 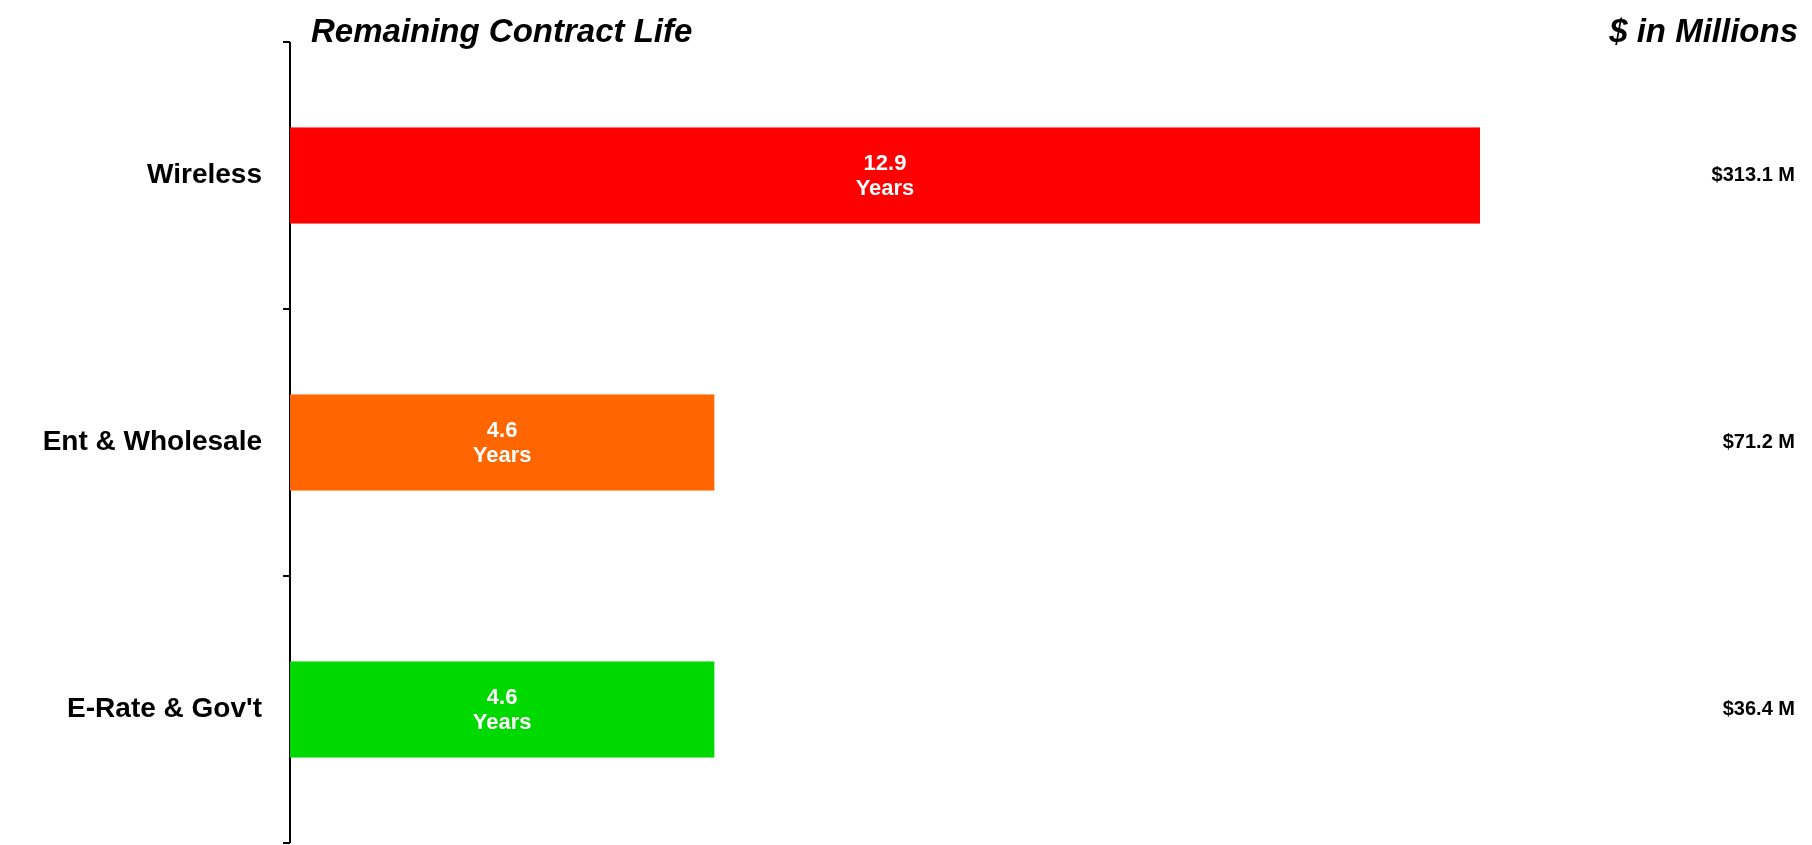 I want to click on text: $313.1 M, so click(x=1753, y=173).